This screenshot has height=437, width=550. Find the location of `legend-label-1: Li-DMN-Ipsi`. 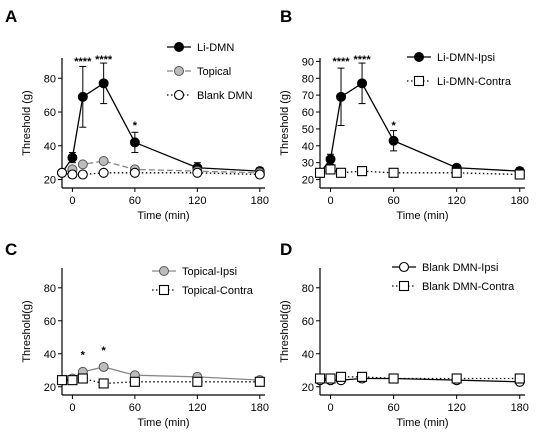

legend-label-1: Li-DMN-Ipsi is located at coordinates (466, 58).